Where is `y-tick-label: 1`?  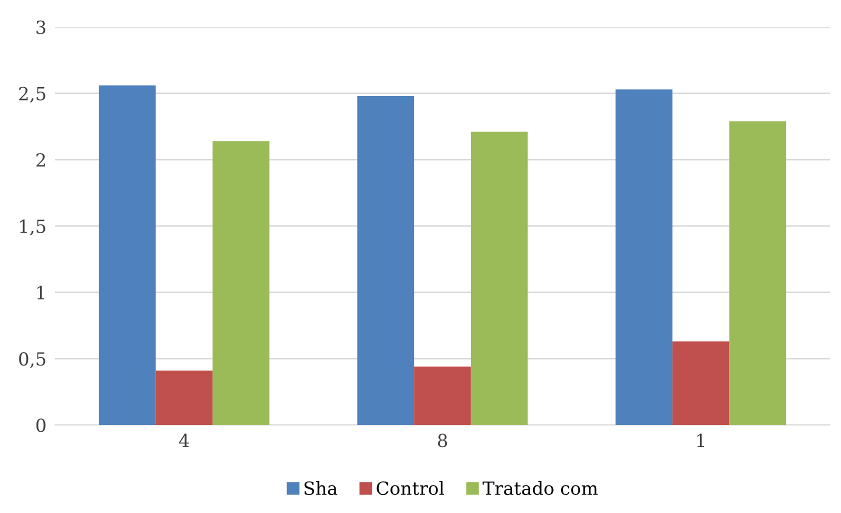 y-tick-label: 1 is located at coordinates (40, 293).